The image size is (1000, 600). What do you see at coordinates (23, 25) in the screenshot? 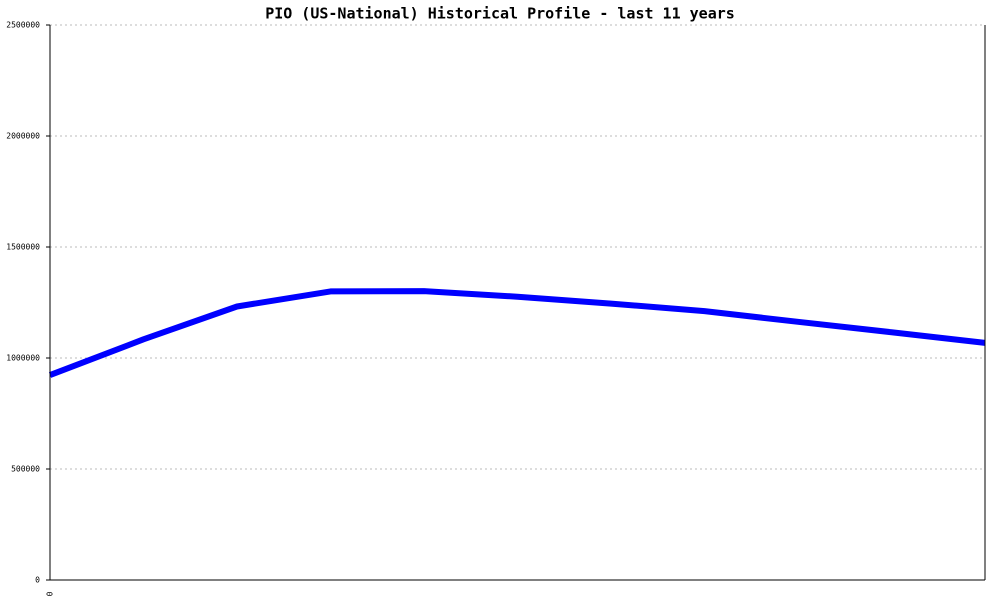
I see `y-tick-label: 2500000` at bounding box center [23, 25].